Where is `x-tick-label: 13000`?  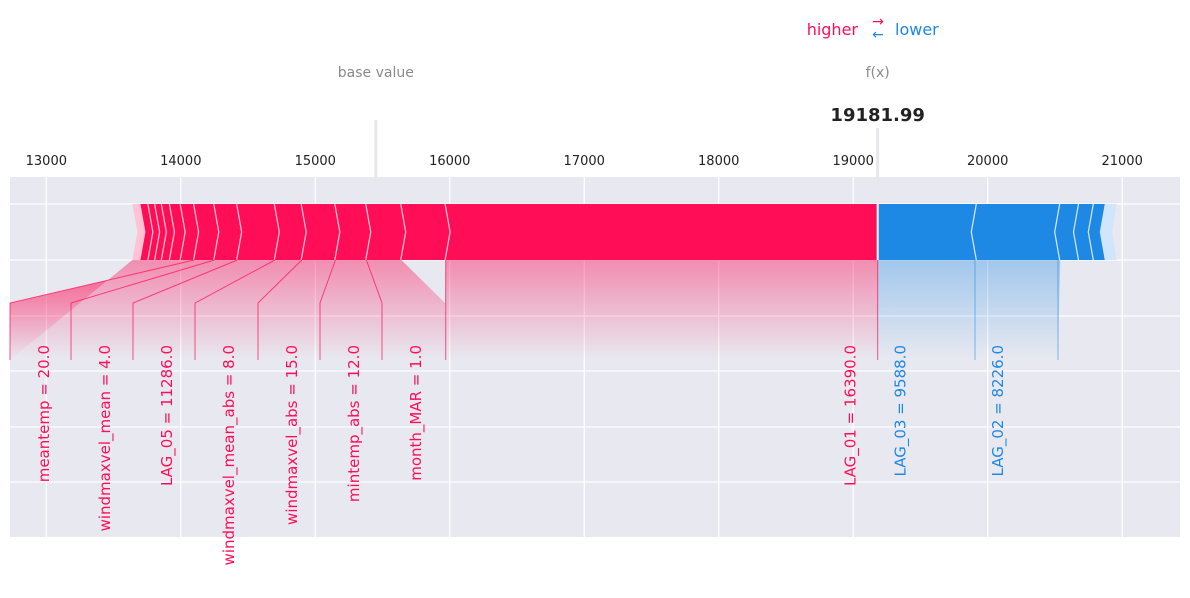 x-tick-label: 13000 is located at coordinates (46, 161).